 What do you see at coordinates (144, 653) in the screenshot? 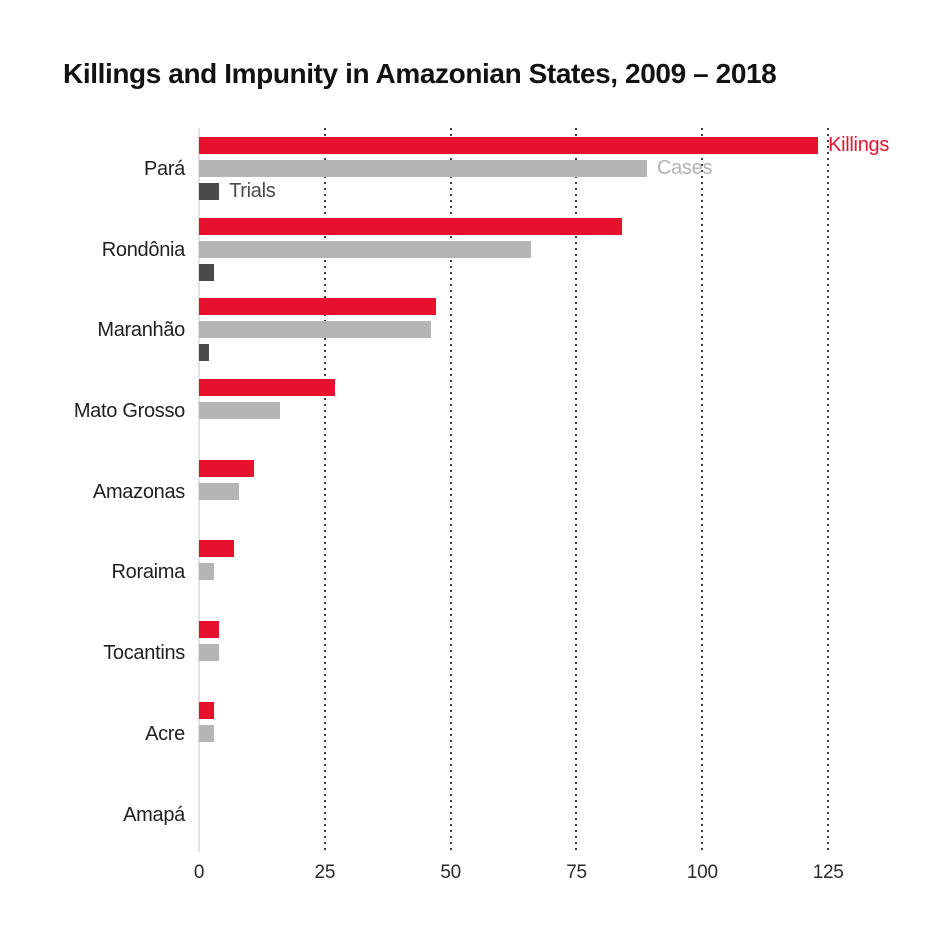
I see `state-label: Tocantins` at bounding box center [144, 653].